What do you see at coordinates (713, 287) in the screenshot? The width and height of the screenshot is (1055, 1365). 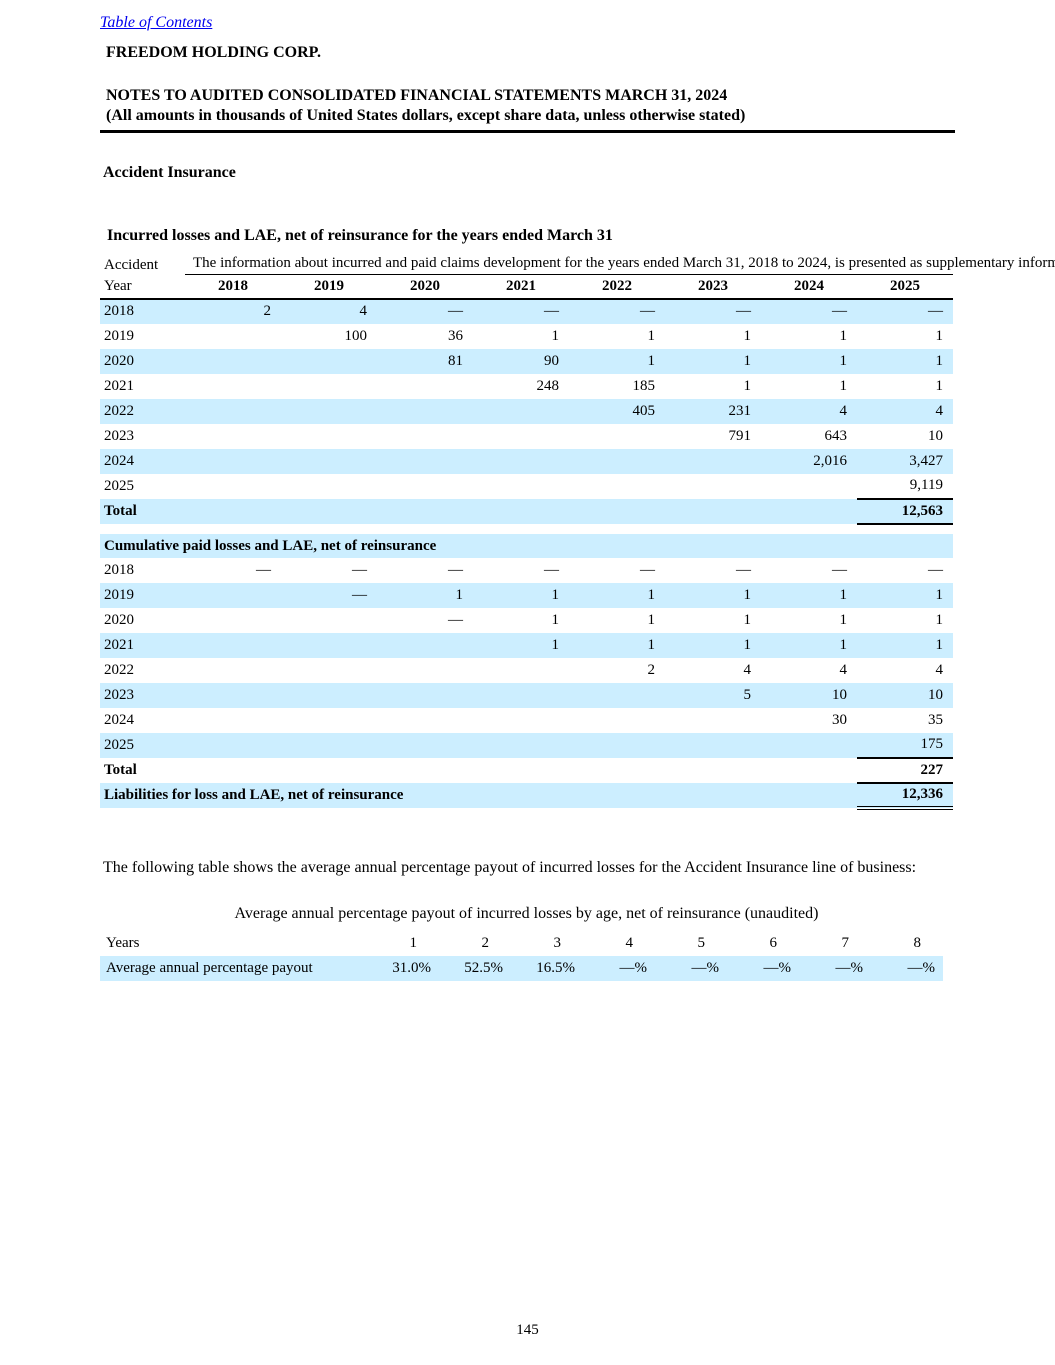 I see `column-header: 2023` at bounding box center [713, 287].